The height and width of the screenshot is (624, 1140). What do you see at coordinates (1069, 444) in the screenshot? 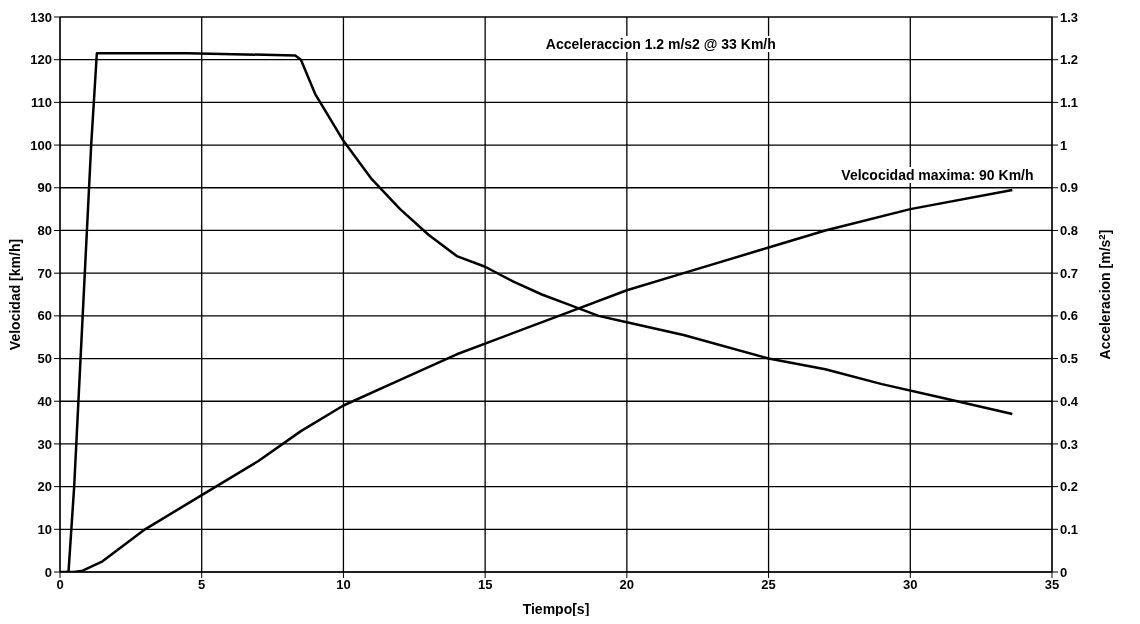
I see `y2-tick-label: 0.3` at bounding box center [1069, 444].